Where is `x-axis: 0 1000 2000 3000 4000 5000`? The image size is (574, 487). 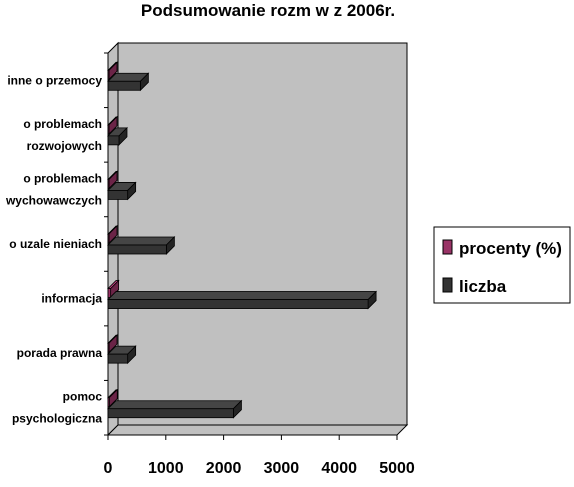
x-axis: 0 1000 2000 3000 4000 5000 is located at coordinates (259, 456).